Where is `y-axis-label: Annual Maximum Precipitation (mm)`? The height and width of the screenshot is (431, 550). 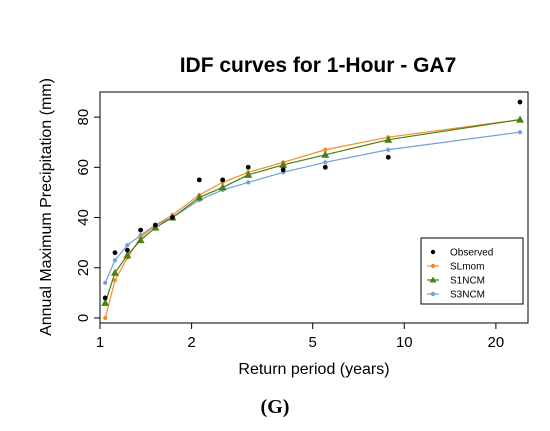
y-axis-label: Annual Maximum Precipitation (mm) is located at coordinates (46, 207).